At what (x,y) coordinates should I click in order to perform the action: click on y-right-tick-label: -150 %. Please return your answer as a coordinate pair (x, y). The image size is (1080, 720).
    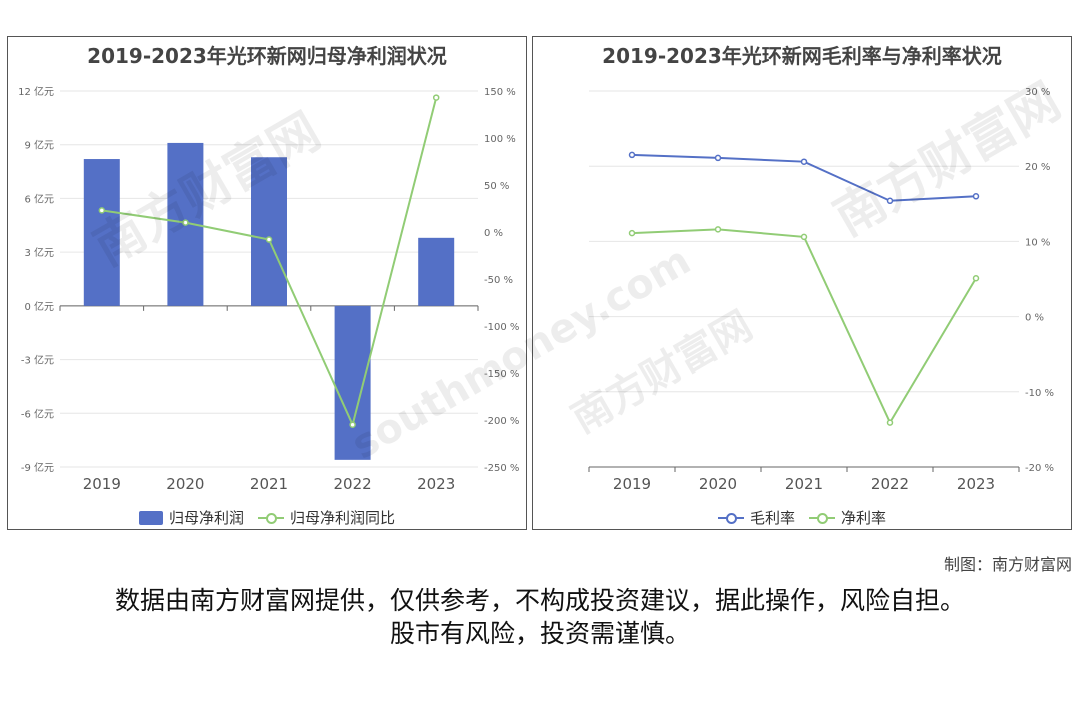
    Looking at the image, I should click on (501, 374).